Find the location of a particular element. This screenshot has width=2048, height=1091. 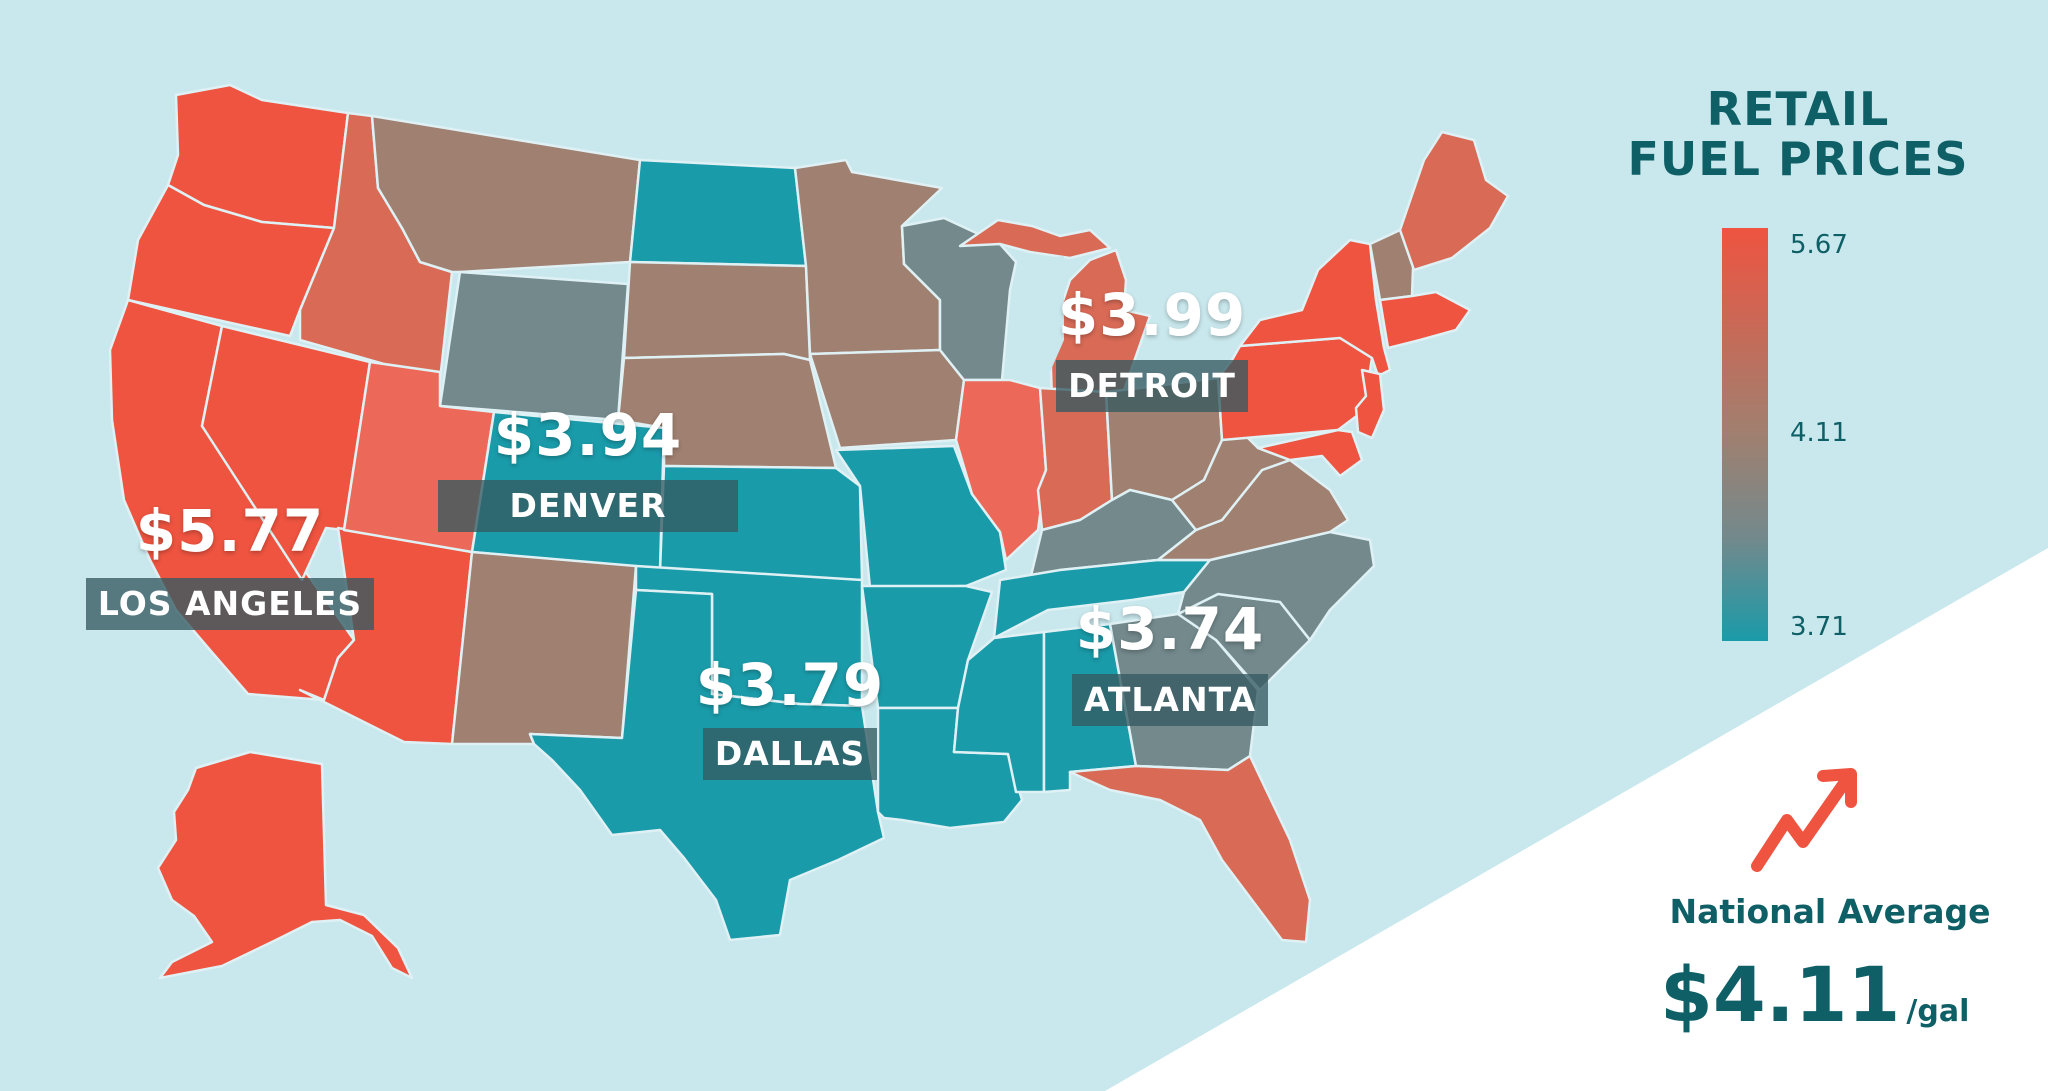

state-alaska is located at coordinates (285, 865).